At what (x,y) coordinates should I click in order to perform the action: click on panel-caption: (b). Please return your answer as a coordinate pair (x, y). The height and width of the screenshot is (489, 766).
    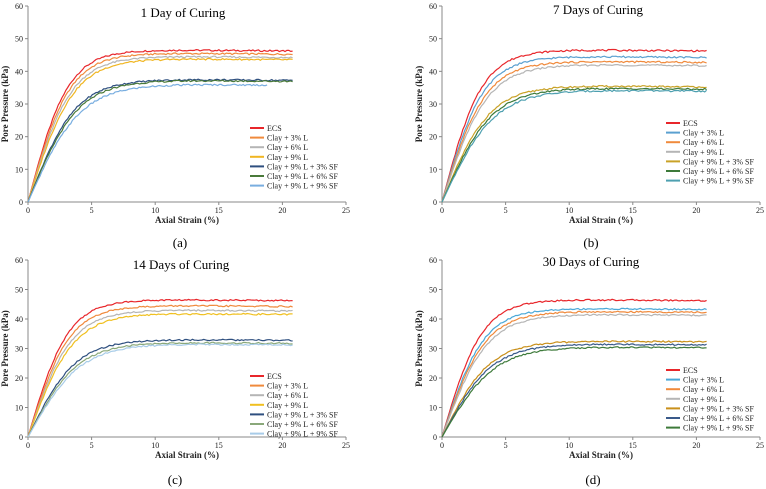
    Looking at the image, I should click on (590, 242).